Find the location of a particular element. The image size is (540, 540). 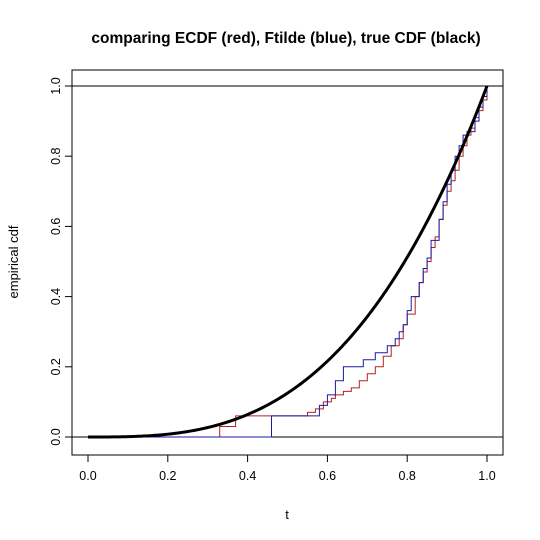

y-tick-label: 0.8 is located at coordinates (56, 155).